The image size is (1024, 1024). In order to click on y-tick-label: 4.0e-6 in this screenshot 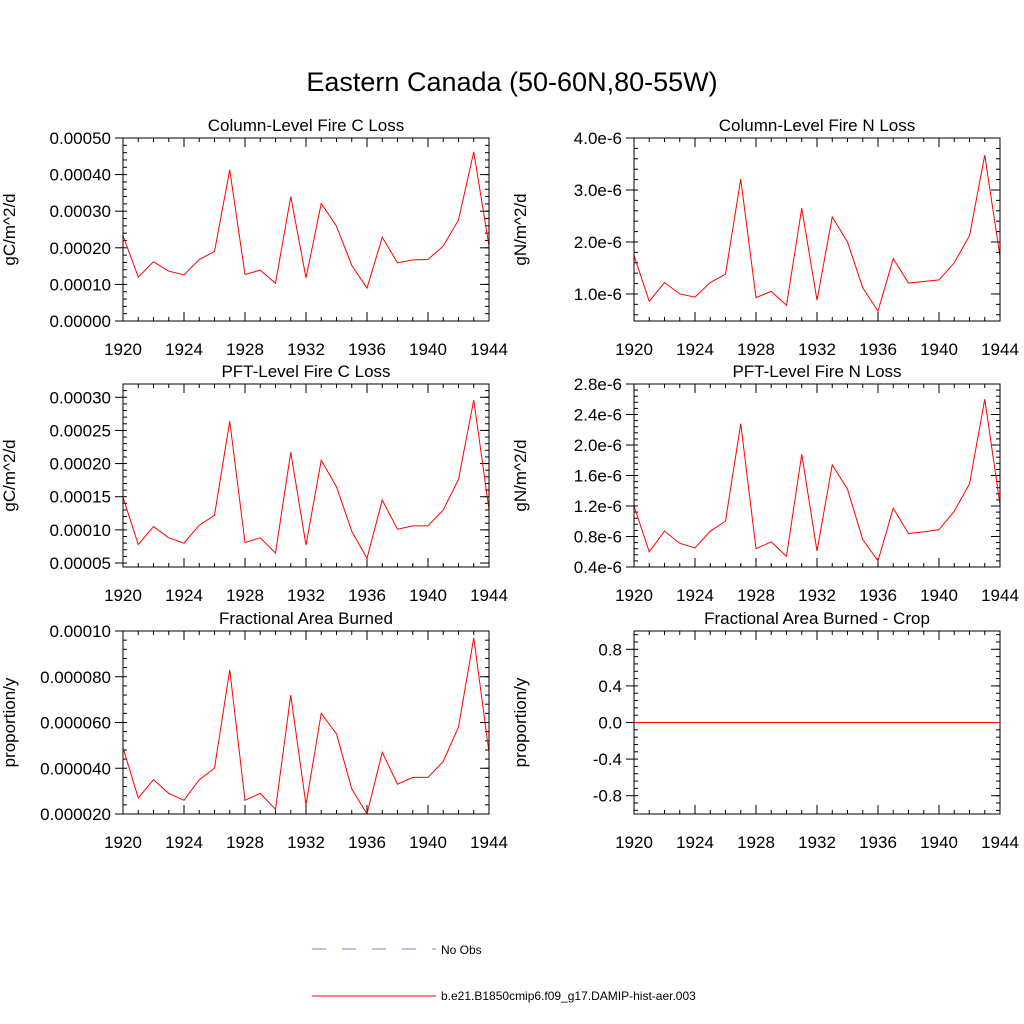, I will do `click(598, 138)`.